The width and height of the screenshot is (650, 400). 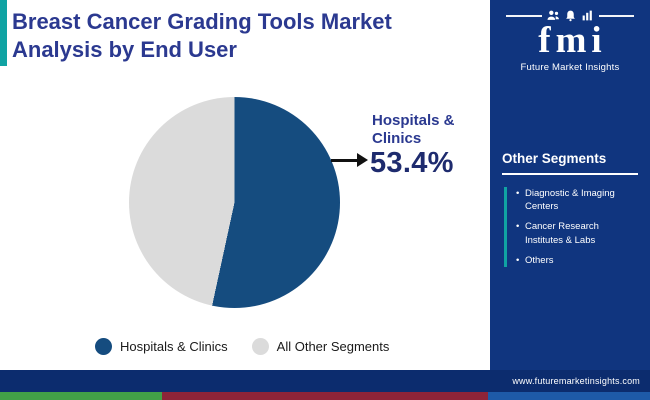 I want to click on legend-item-hospitals: Hospitals & Clinics, so click(x=161, y=346).